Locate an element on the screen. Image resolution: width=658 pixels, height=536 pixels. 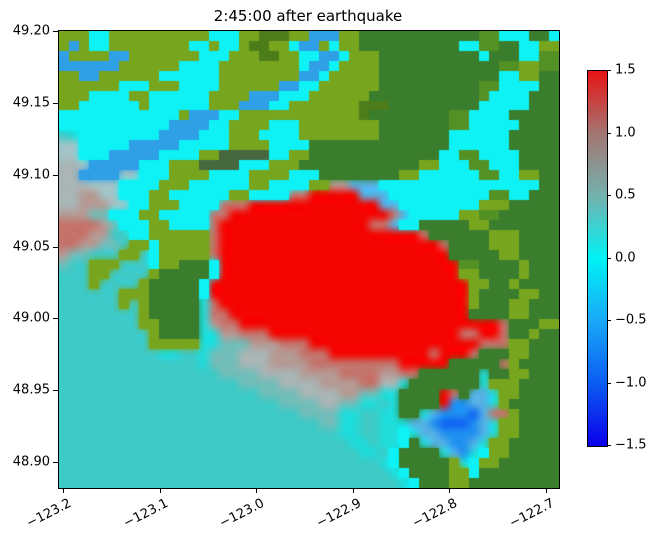
colorbar-tick-label: −0.5 is located at coordinates (631, 320).